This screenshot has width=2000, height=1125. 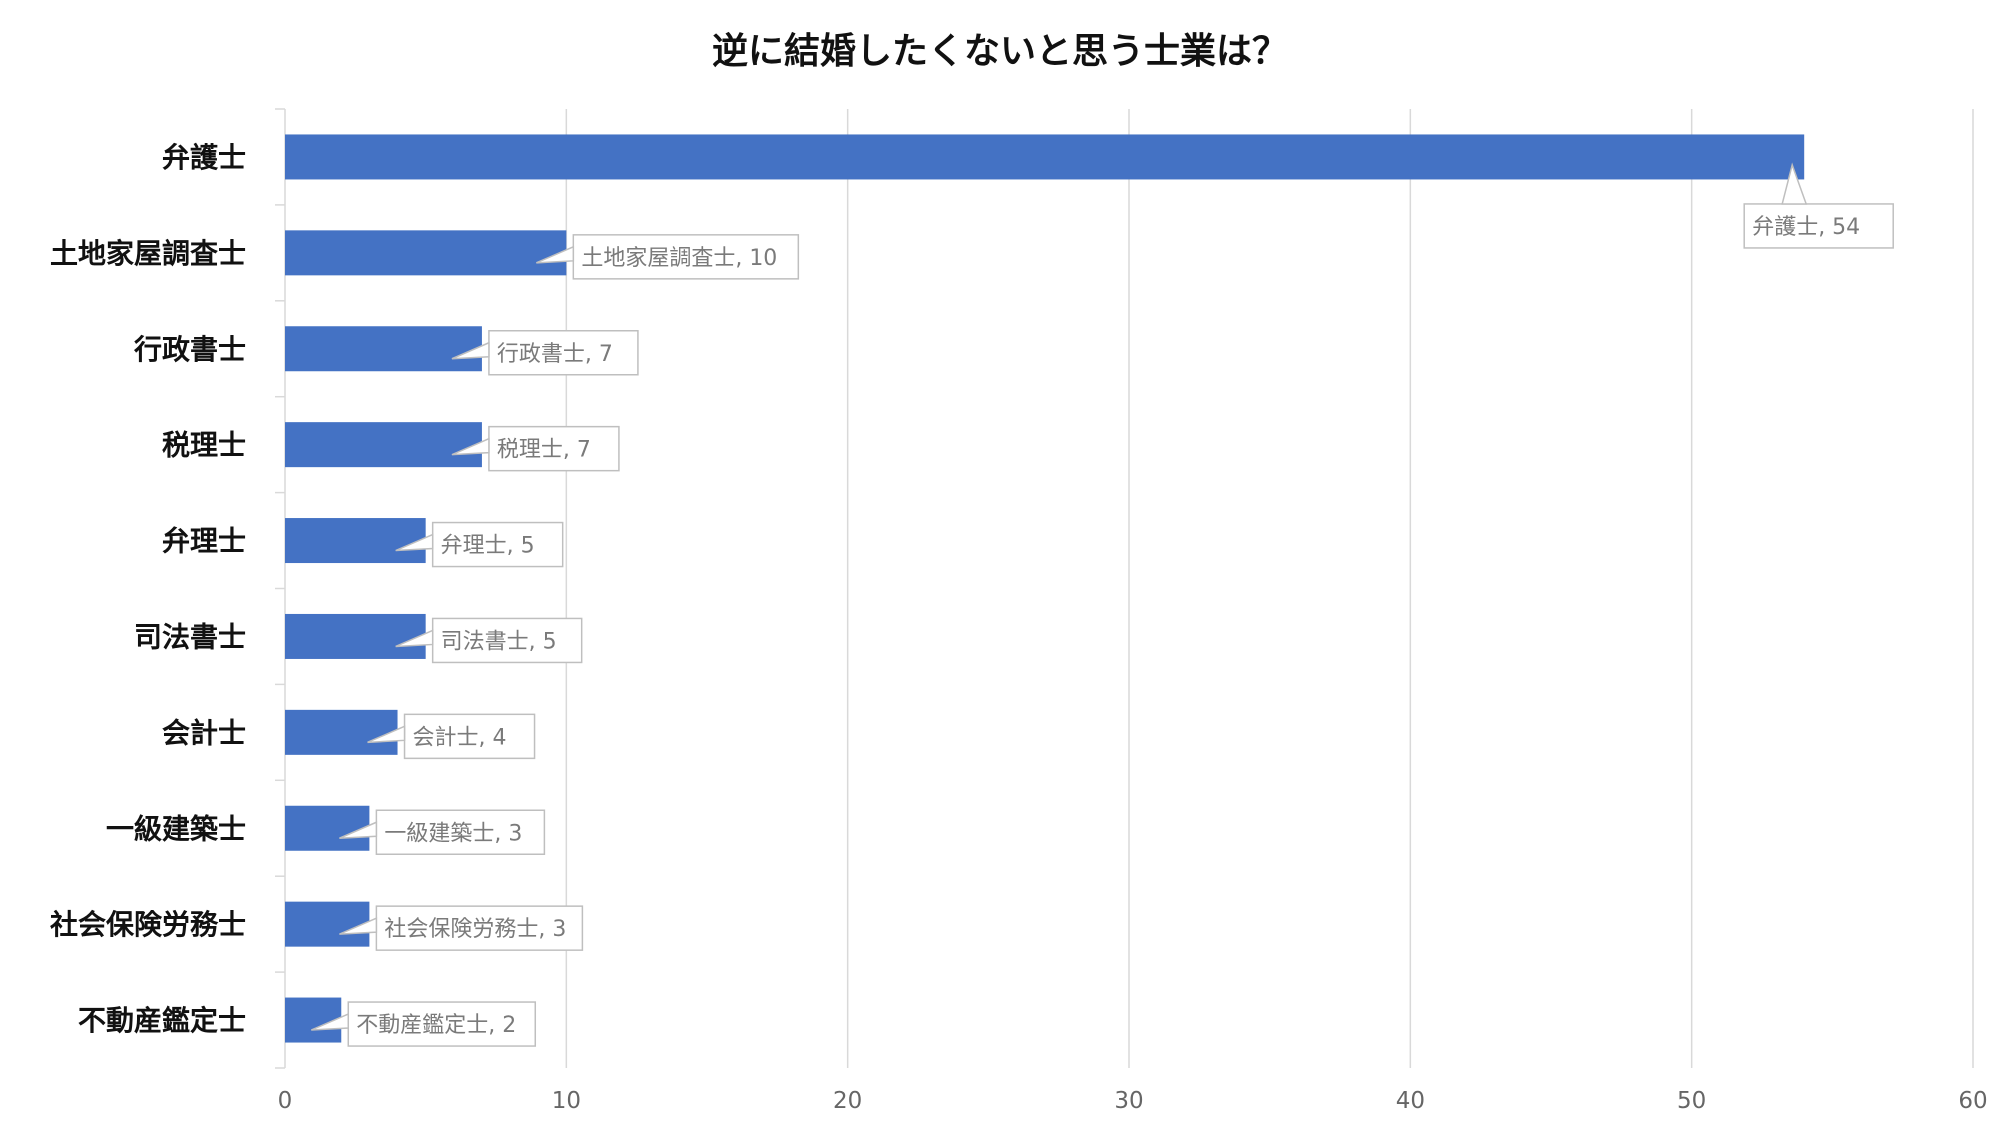 What do you see at coordinates (499, 641) in the screenshot?
I see `data-label: 司法書士, 5` at bounding box center [499, 641].